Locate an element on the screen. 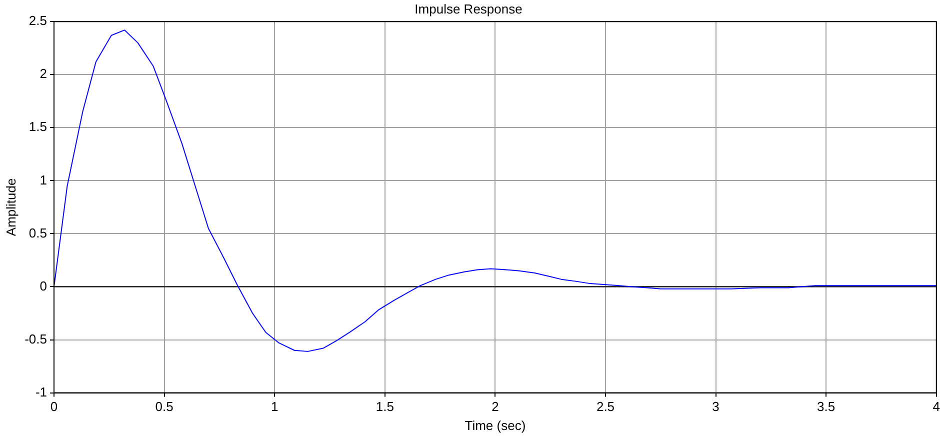 The image size is (943, 438). y-tick-label: 0.5 is located at coordinates (37, 232).